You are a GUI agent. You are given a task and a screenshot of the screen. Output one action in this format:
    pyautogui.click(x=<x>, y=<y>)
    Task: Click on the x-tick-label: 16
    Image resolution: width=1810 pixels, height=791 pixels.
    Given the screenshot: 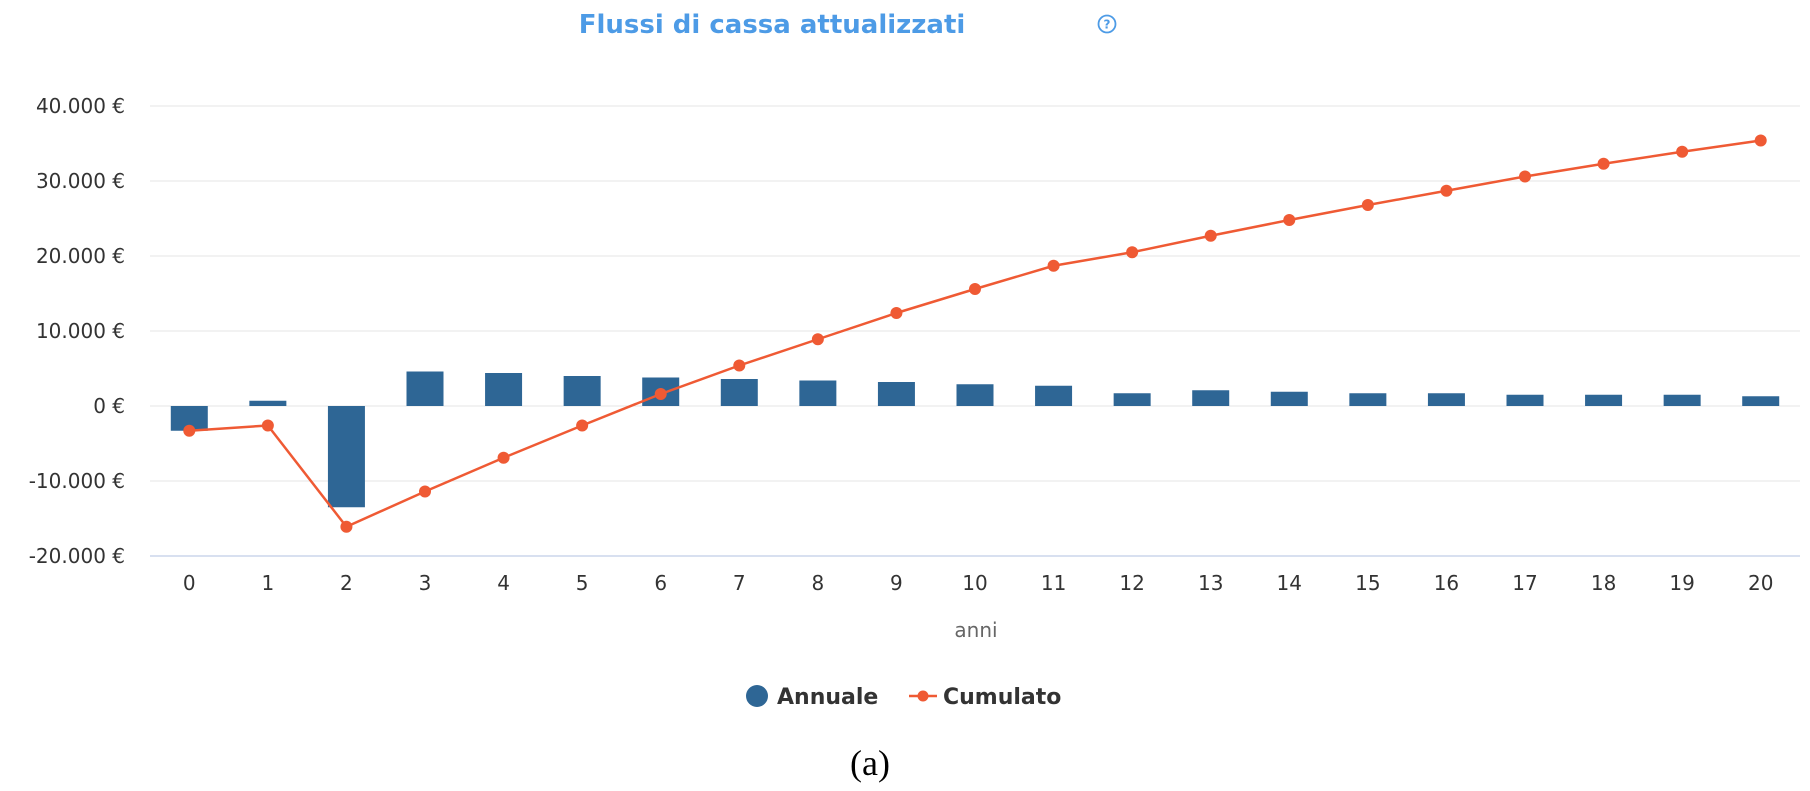 What is the action you would take?
    pyautogui.click(x=1446, y=583)
    